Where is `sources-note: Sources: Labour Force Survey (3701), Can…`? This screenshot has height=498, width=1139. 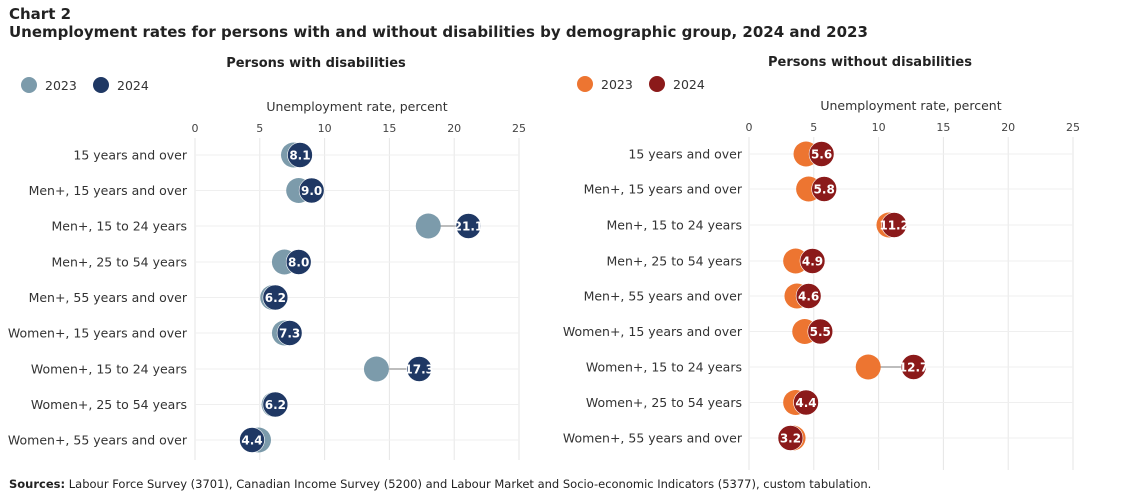
sources-note: Sources: Labour Force Survey (3701), Can… is located at coordinates (440, 484).